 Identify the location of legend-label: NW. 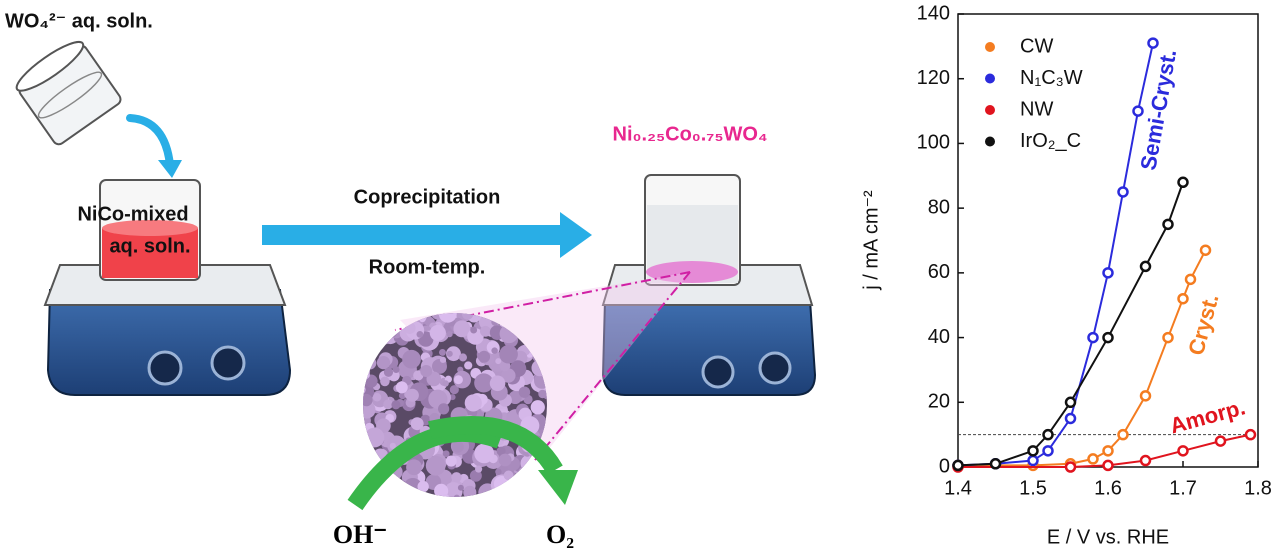
(1036, 109).